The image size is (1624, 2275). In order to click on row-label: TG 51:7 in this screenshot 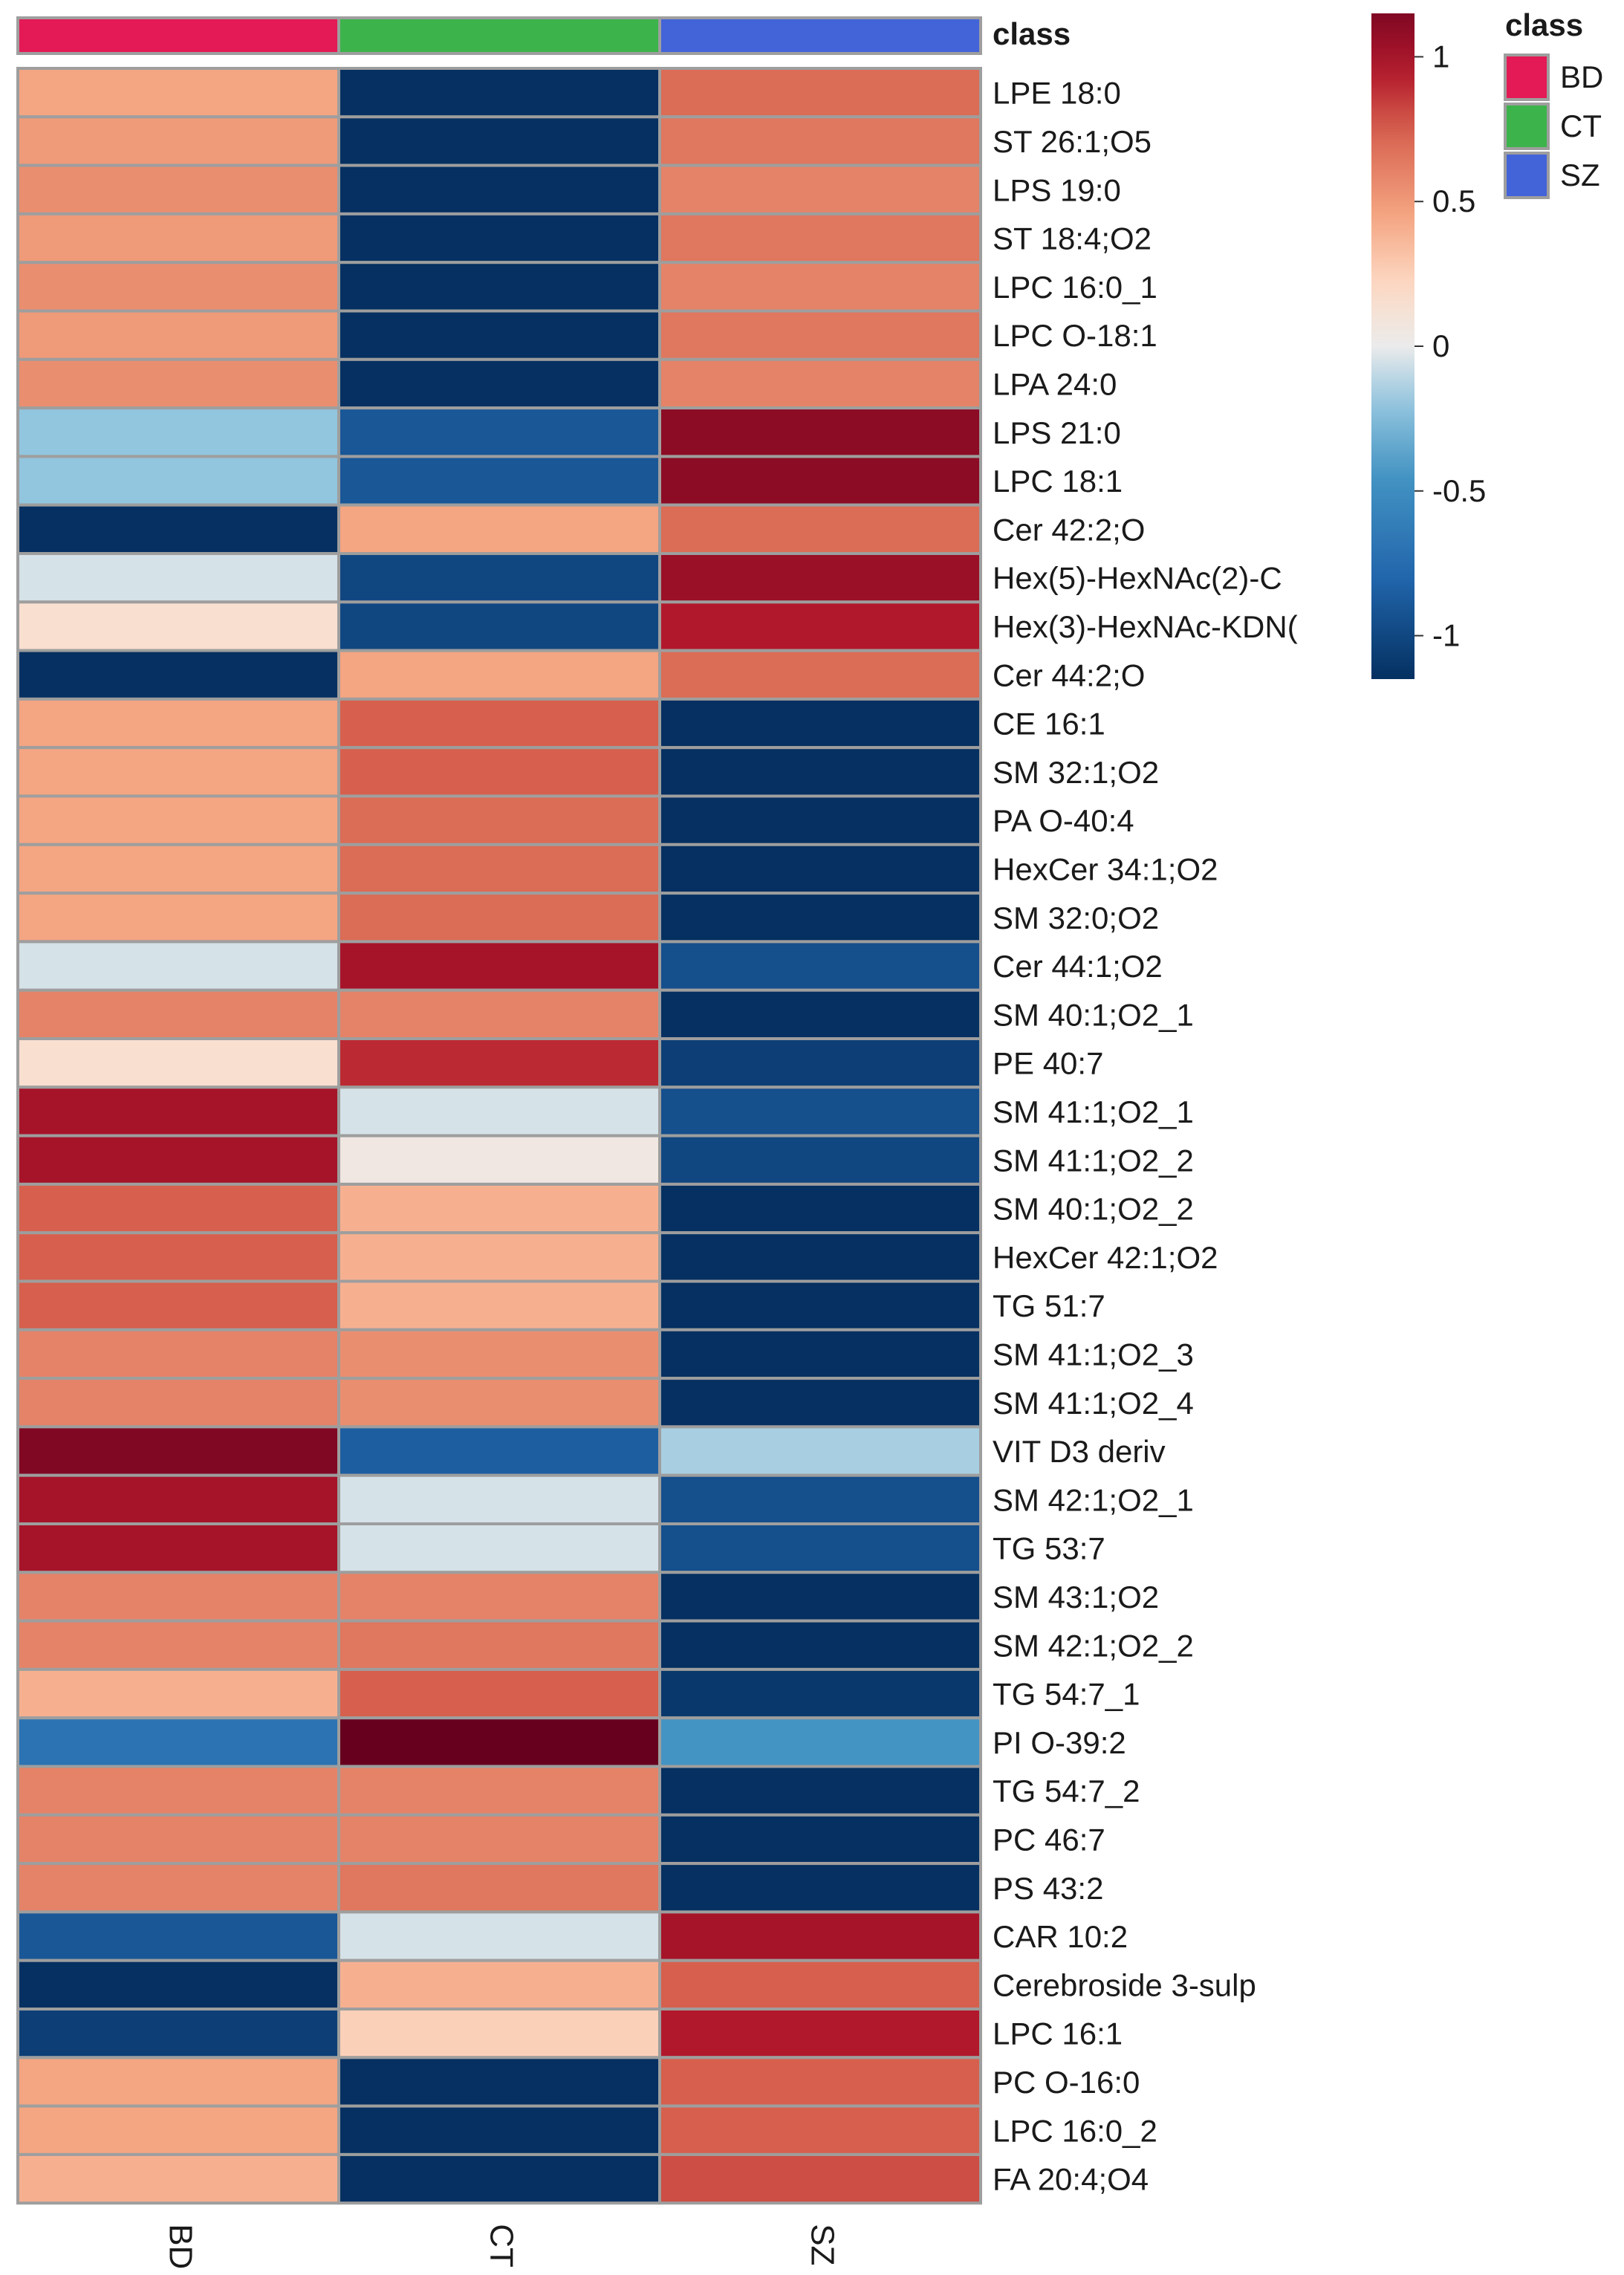, I will do `click(1049, 1305)`.